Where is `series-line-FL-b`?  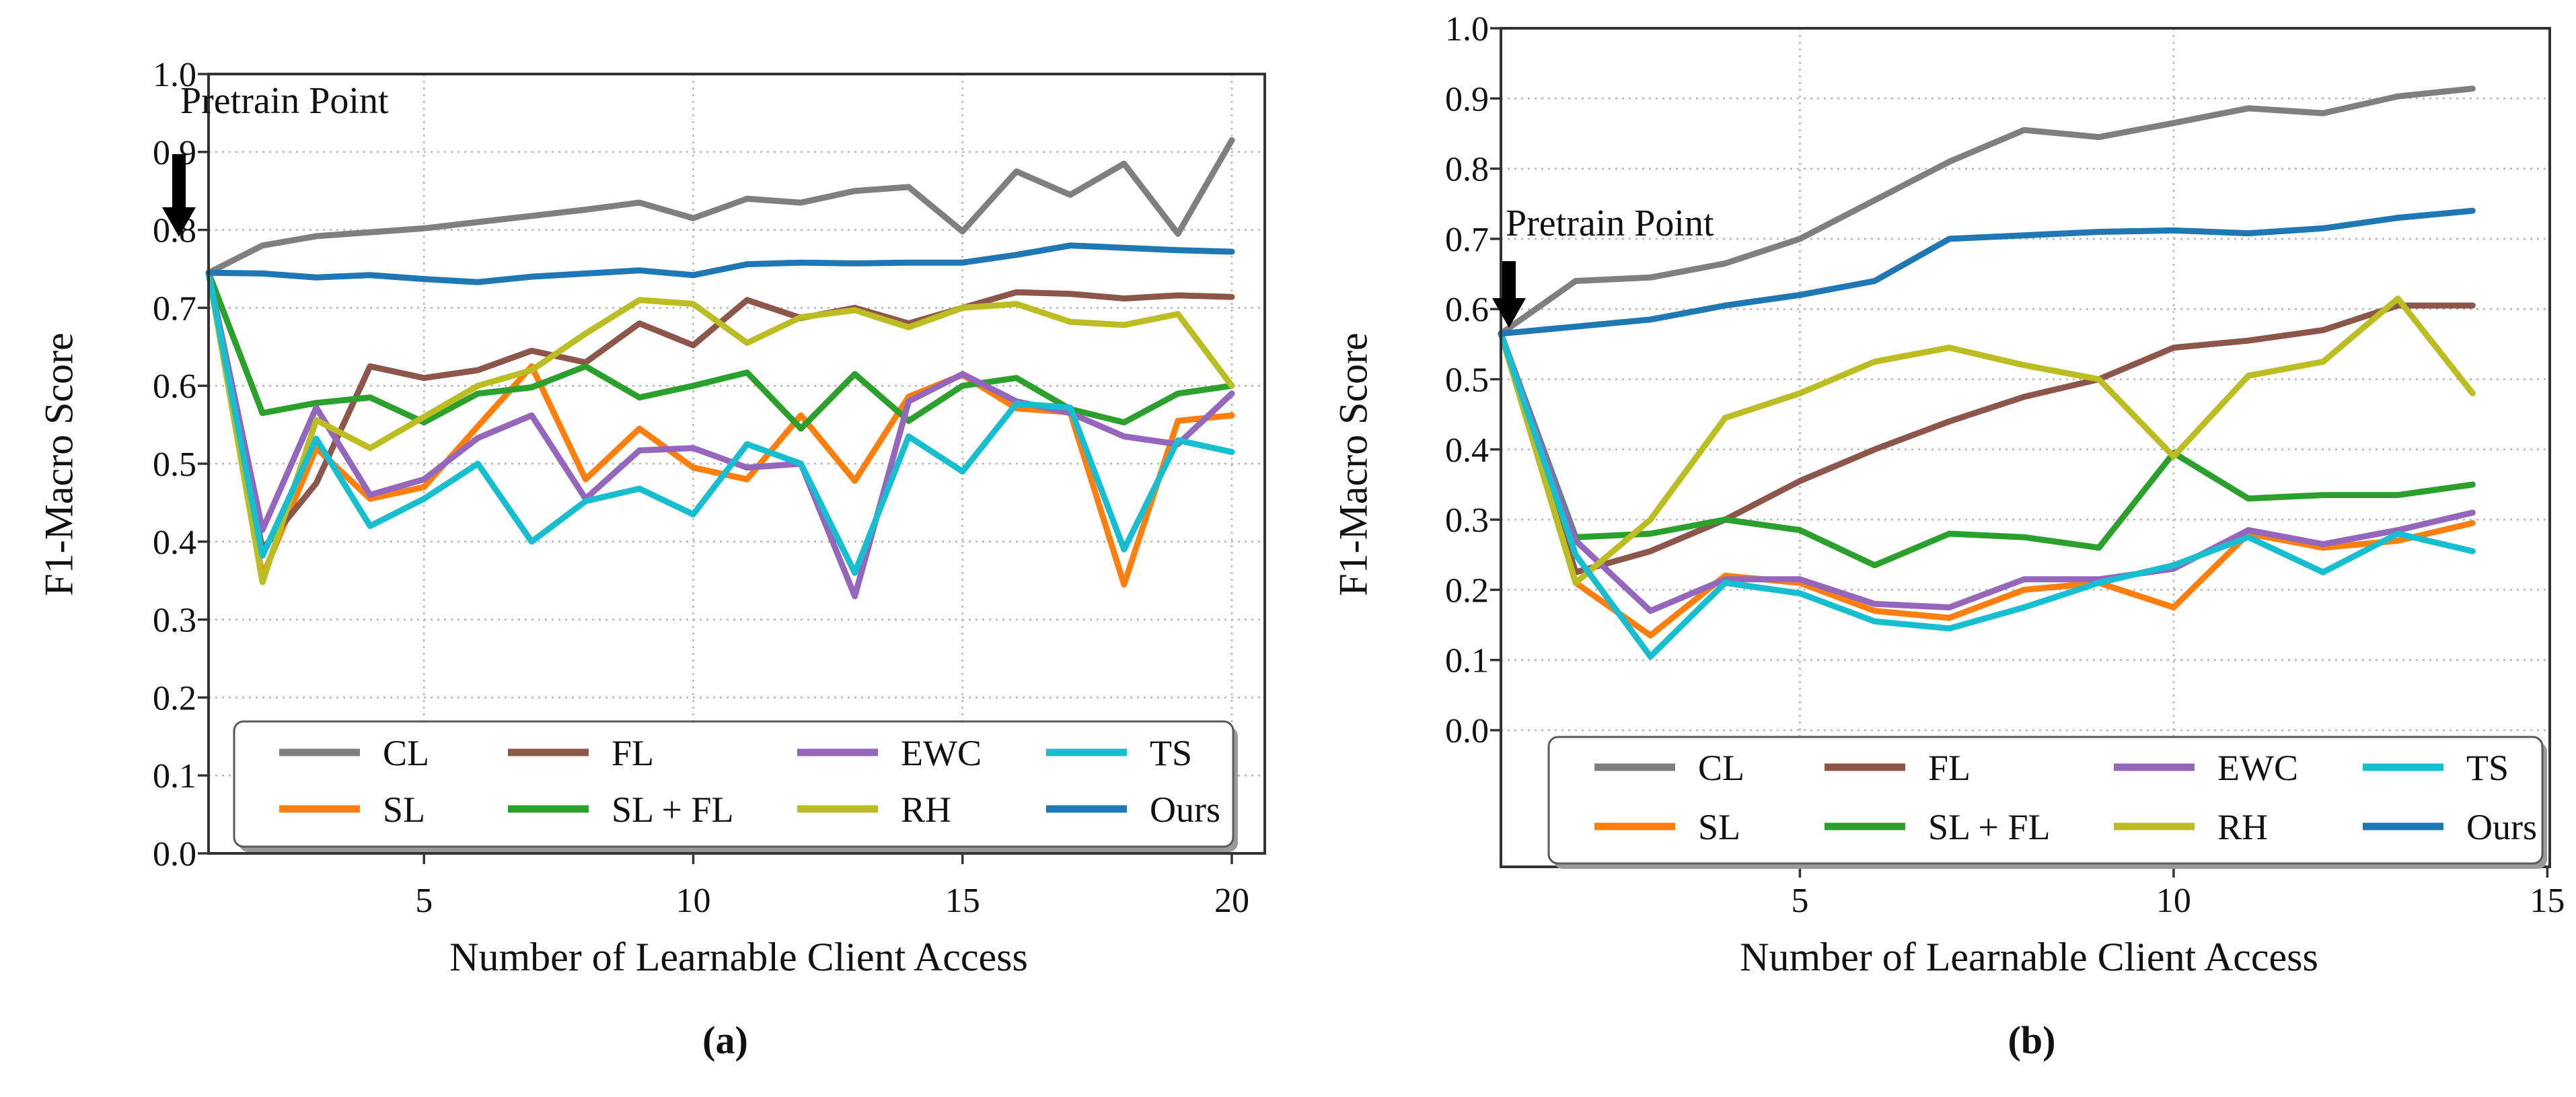 series-line-FL-b is located at coordinates (1987, 438).